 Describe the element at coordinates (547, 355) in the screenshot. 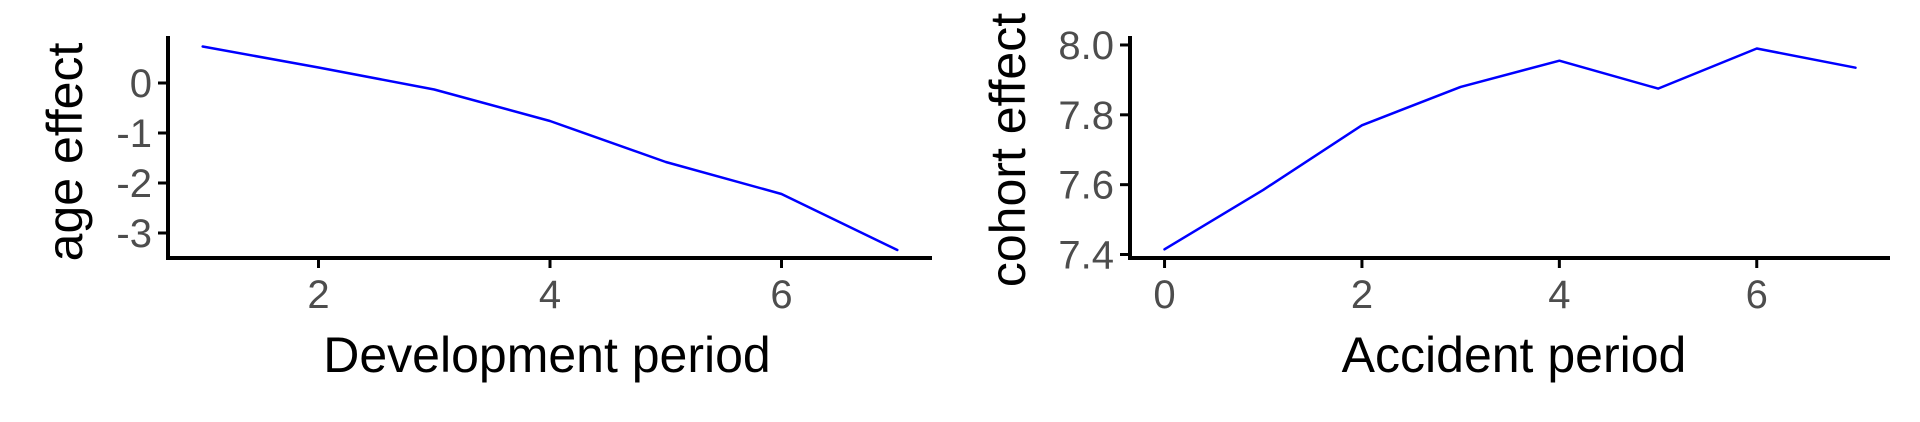

I see `x-axis-title: Development period` at that location.